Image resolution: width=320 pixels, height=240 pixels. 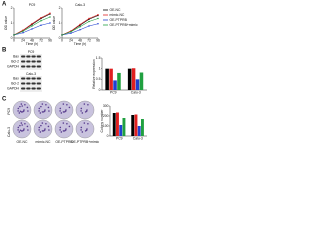 What do you see at coordinates (31, 52) in the screenshot?
I see `blot-cell-label: PC9` at bounding box center [31, 52].